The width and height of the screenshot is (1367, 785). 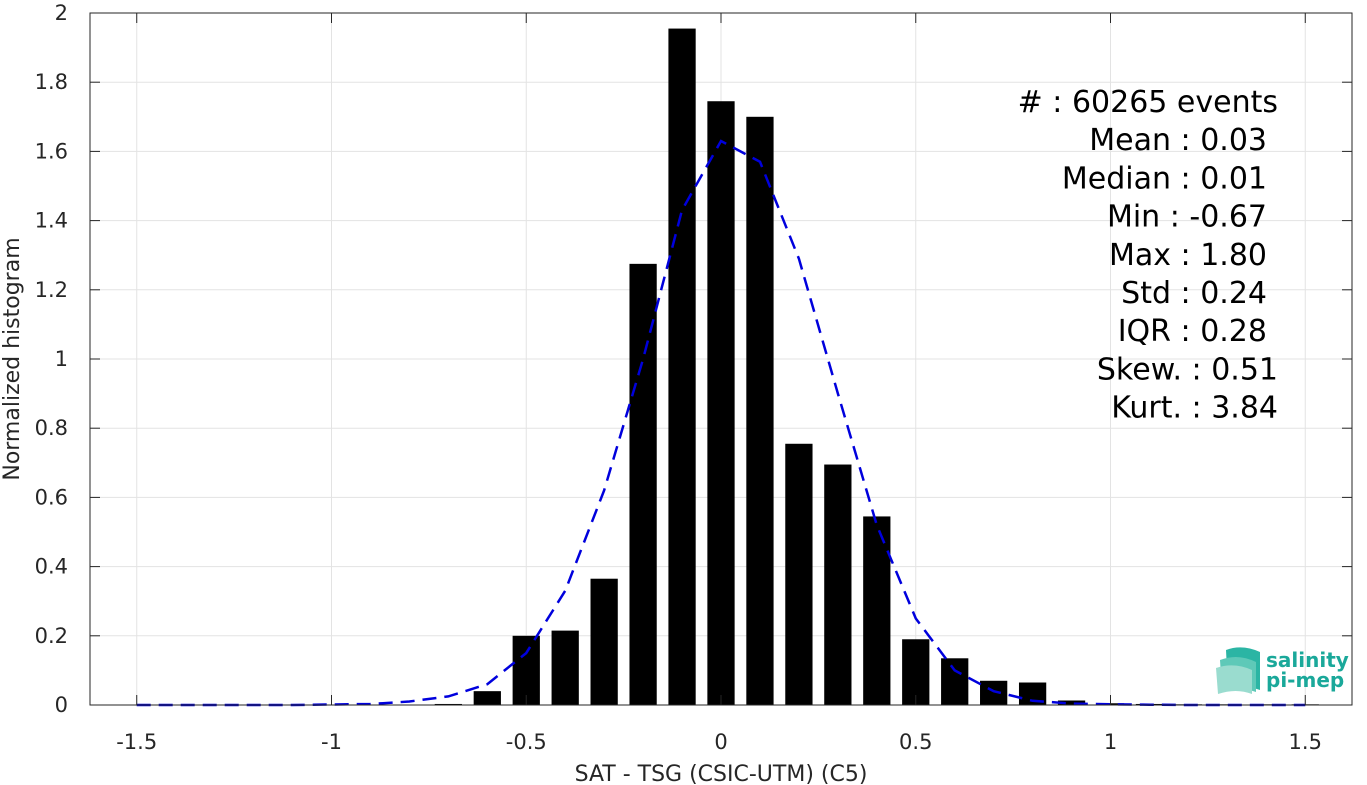 What do you see at coordinates (1110, 742) in the screenshot?
I see `x-tick-label: 1` at bounding box center [1110, 742].